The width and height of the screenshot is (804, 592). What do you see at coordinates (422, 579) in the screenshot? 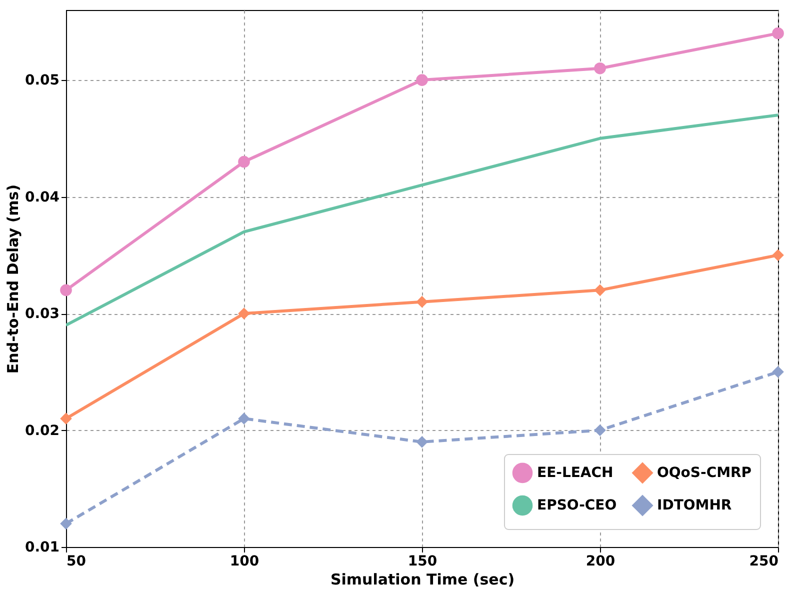
I see `x-axis-title: Simulation Time (sec)` at bounding box center [422, 579].